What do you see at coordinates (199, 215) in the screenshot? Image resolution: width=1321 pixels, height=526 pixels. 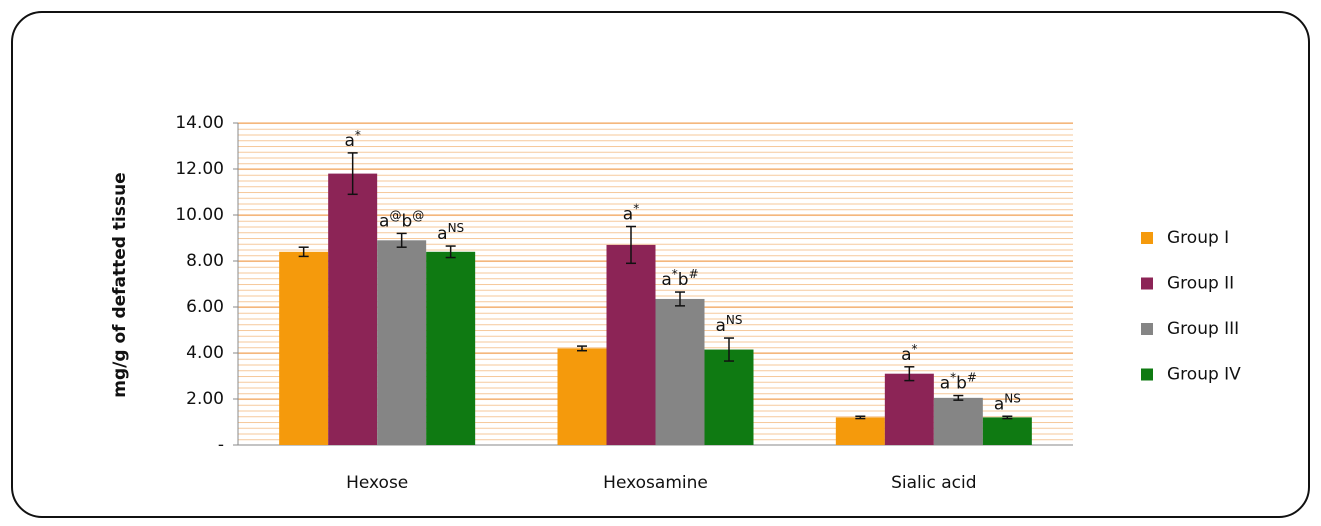 I see `y-tick-label: 10.00` at bounding box center [199, 215].